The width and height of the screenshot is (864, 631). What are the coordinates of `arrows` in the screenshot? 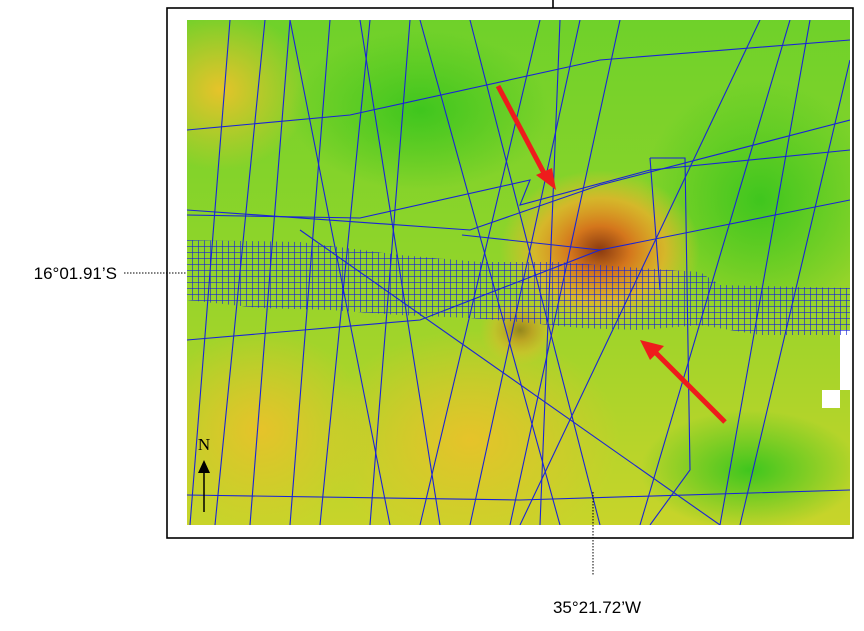 It's located at (611, 254).